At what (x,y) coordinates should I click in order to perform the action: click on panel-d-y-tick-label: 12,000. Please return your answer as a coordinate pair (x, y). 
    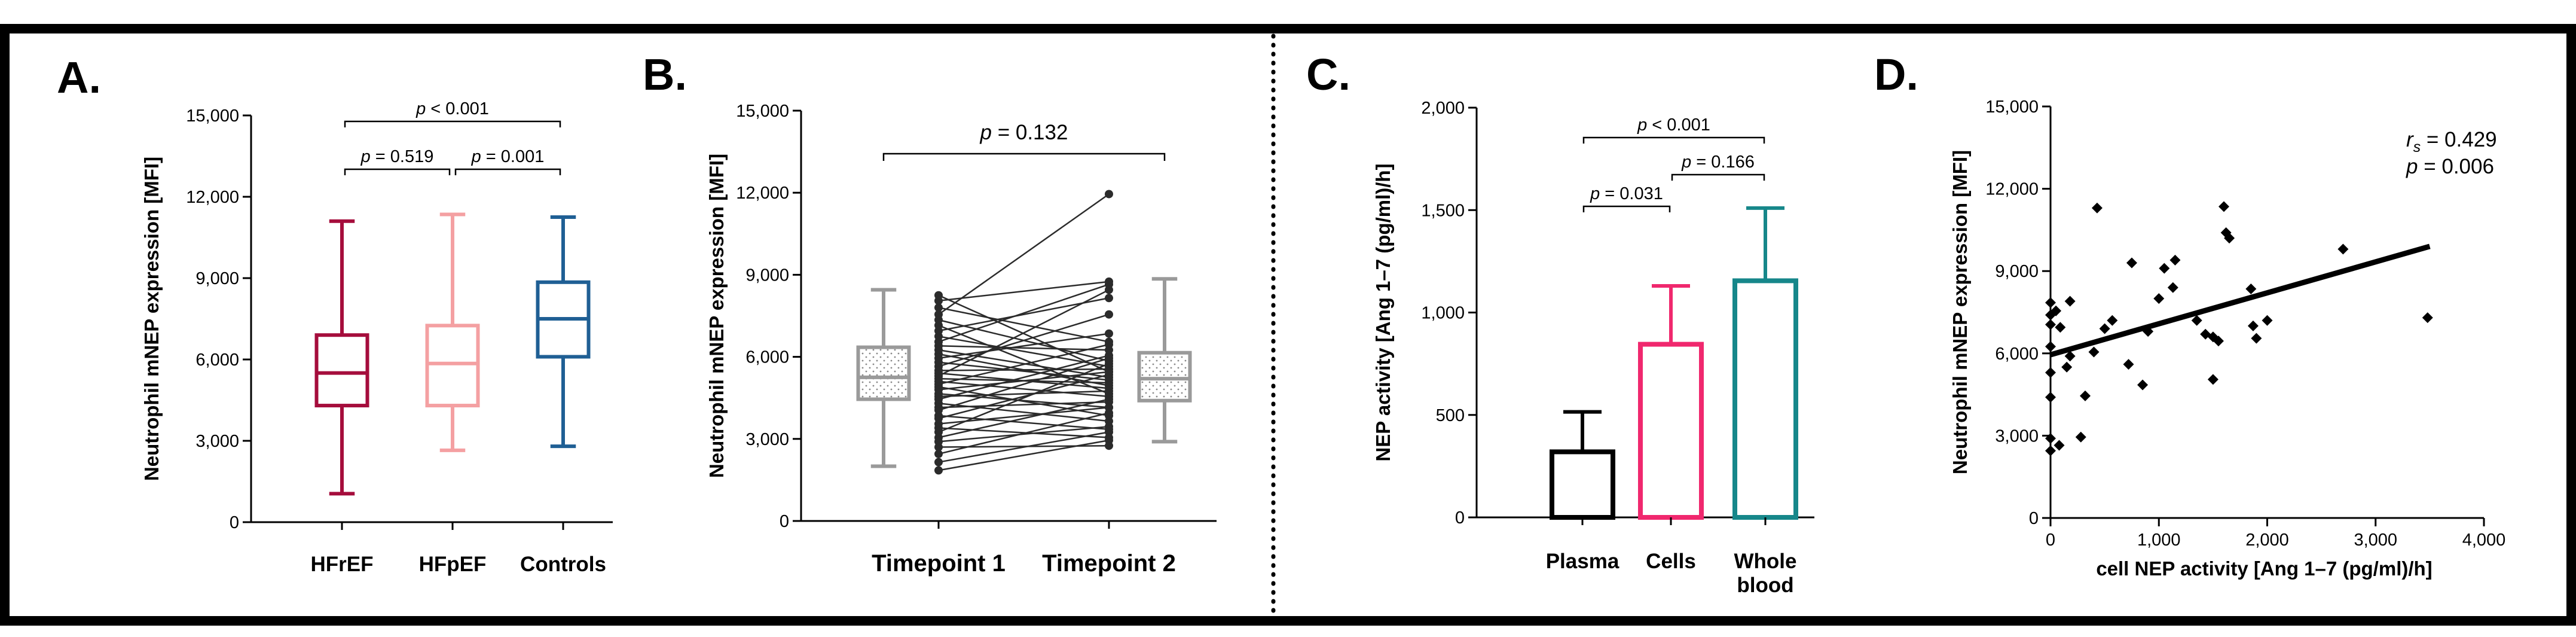
    Looking at the image, I should click on (2012, 189).